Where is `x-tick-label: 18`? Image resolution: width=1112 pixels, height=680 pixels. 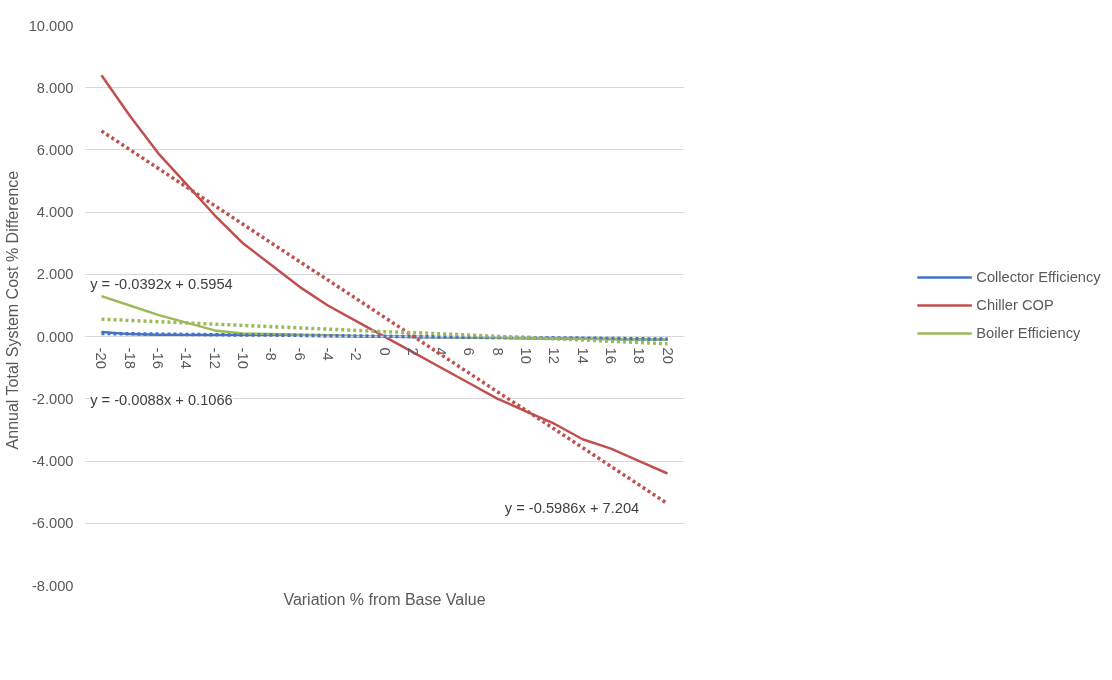
x-tick-label: 18 is located at coordinates (639, 355).